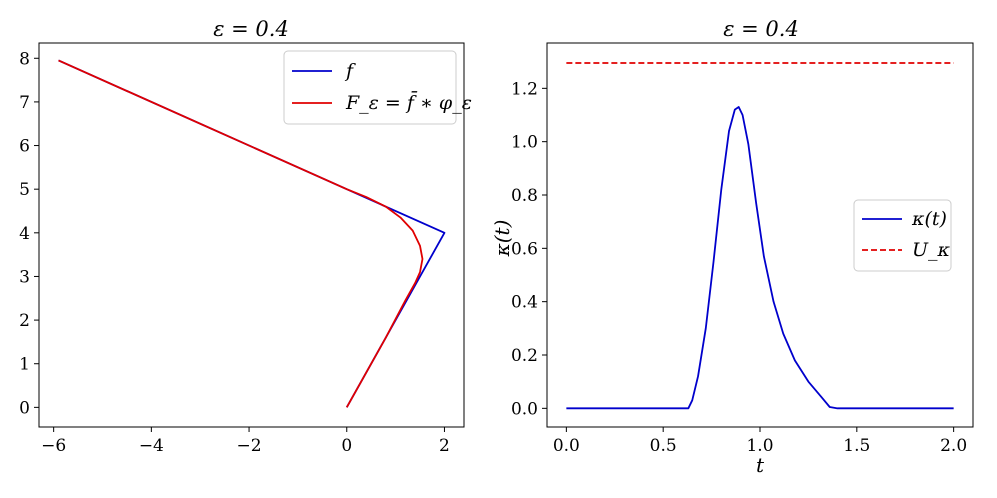 This screenshot has height=498, width=997. What do you see at coordinates (444, 446) in the screenshot?
I see `x-tick-label: 2` at bounding box center [444, 446].